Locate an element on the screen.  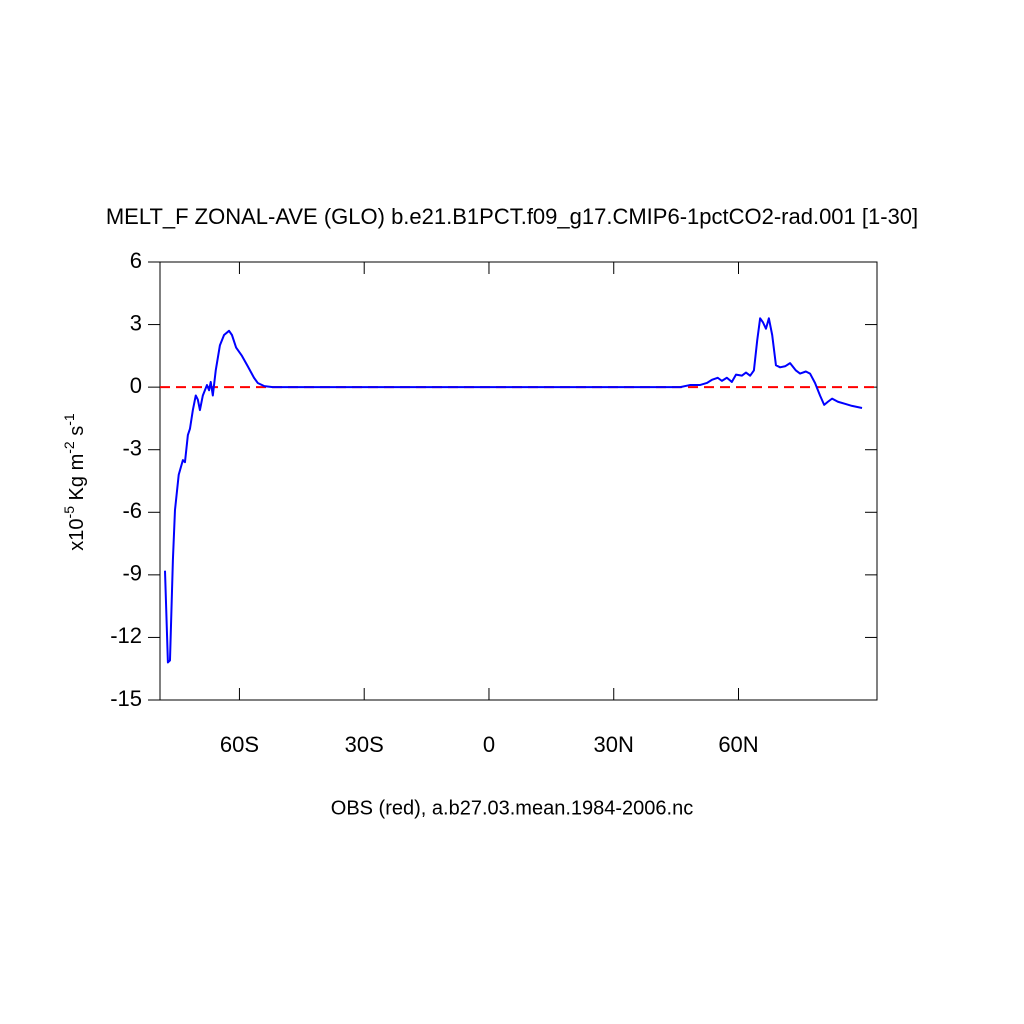
y-tick-label: -6 is located at coordinates (132, 510).